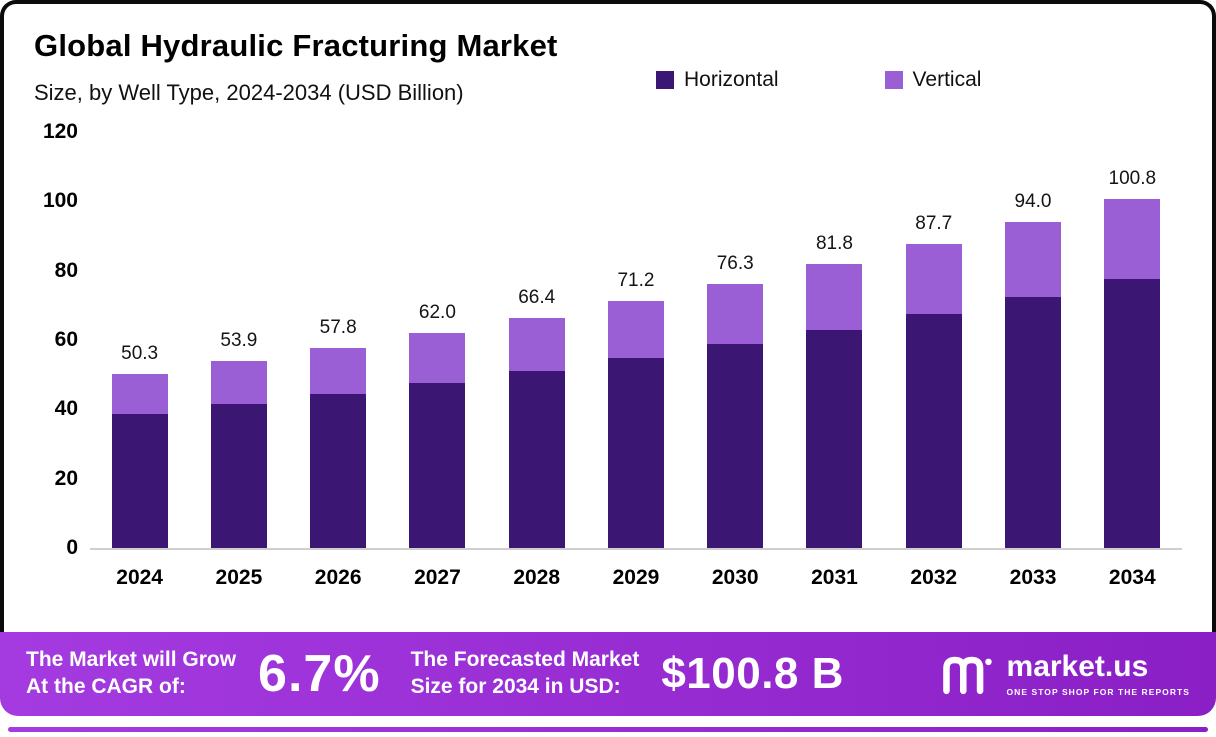  What do you see at coordinates (1132, 577) in the screenshot?
I see `x-axis-label: 2034` at bounding box center [1132, 577].